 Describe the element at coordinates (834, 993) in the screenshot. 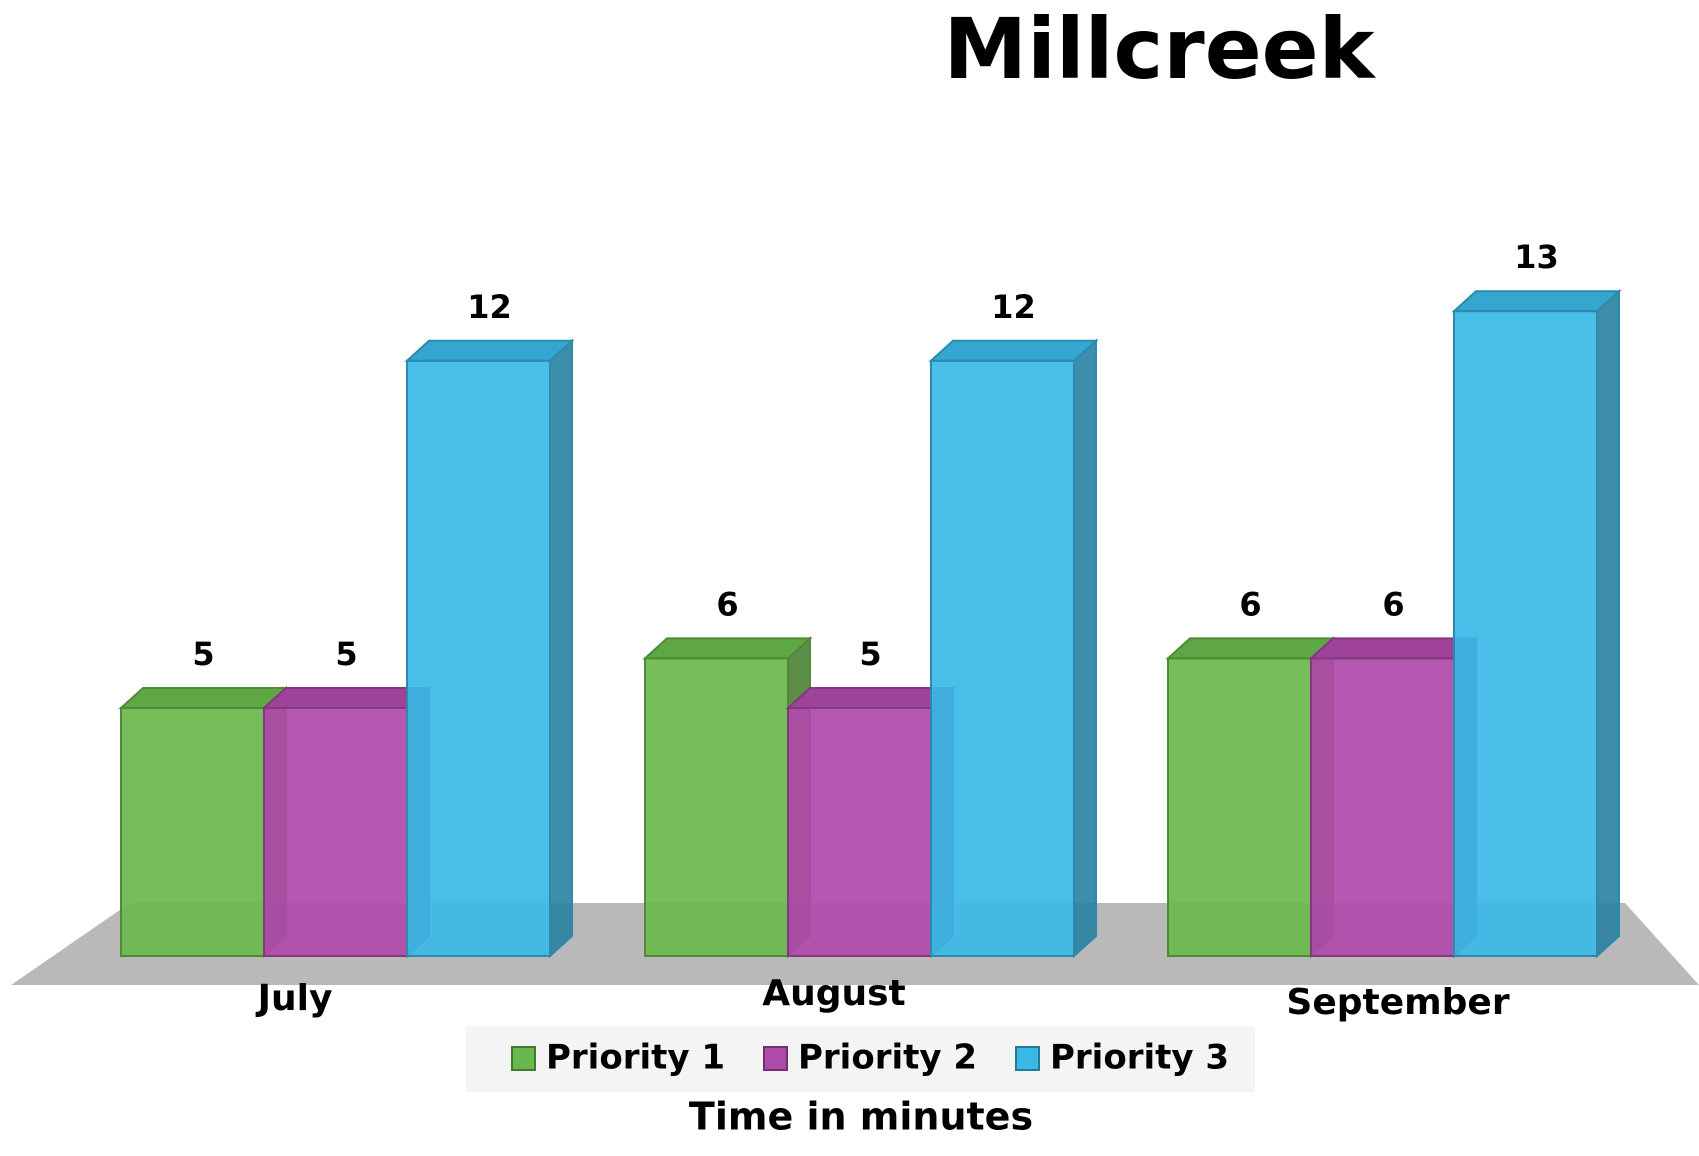

I see `x-tick-label: August` at that location.